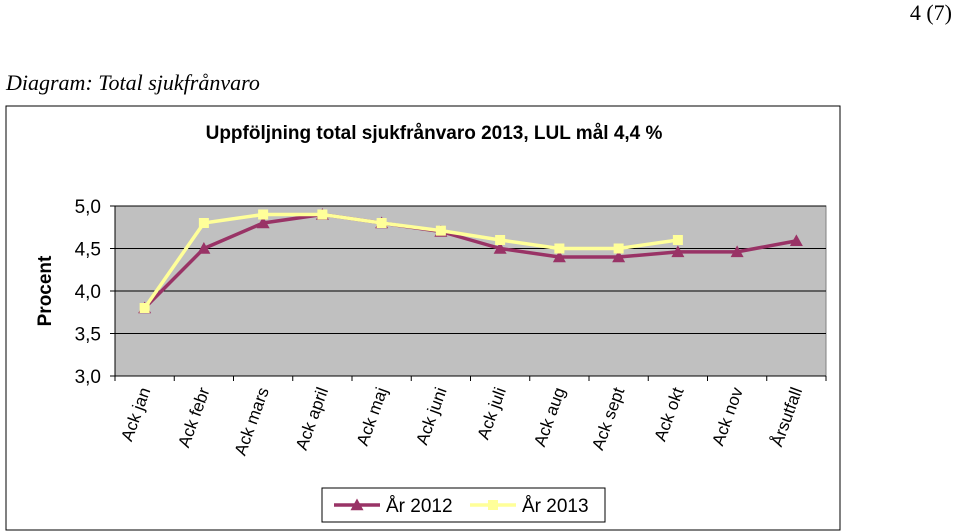  Describe the element at coordinates (930, 12) in the screenshot. I see `page-number: 4 (7)` at that location.